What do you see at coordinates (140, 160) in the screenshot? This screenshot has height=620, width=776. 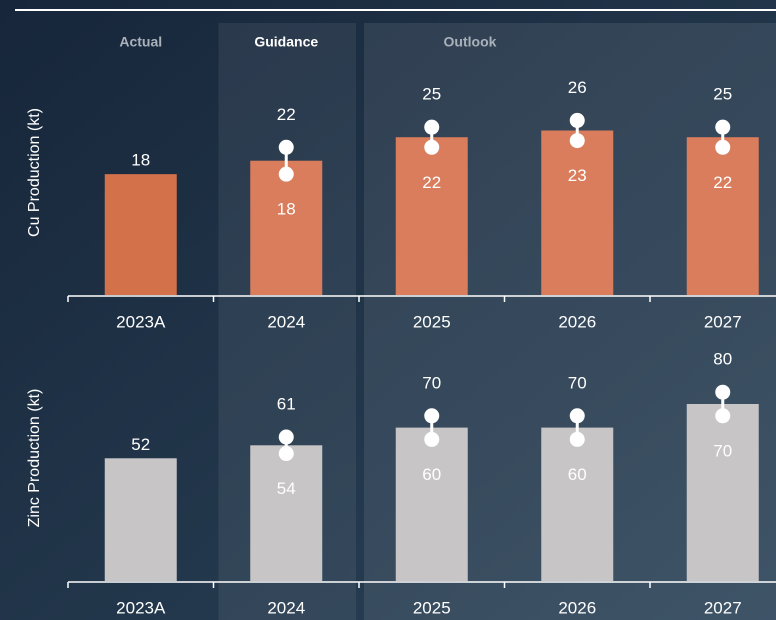 I see `value-label: 18` at bounding box center [140, 160].